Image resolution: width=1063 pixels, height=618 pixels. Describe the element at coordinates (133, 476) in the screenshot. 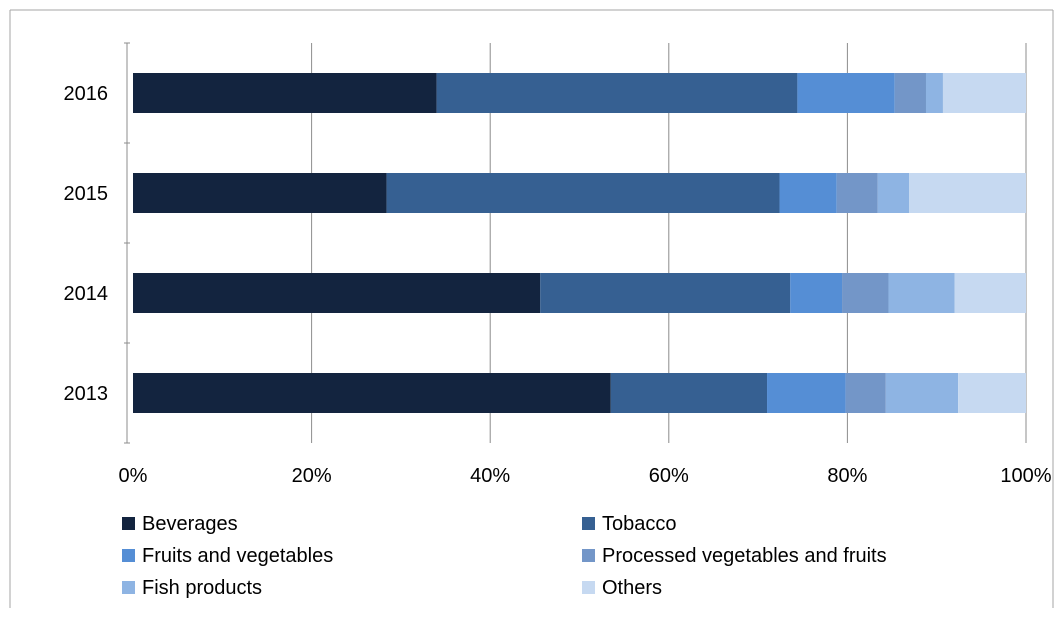

I see `x-tick-label: 0%` at that location.